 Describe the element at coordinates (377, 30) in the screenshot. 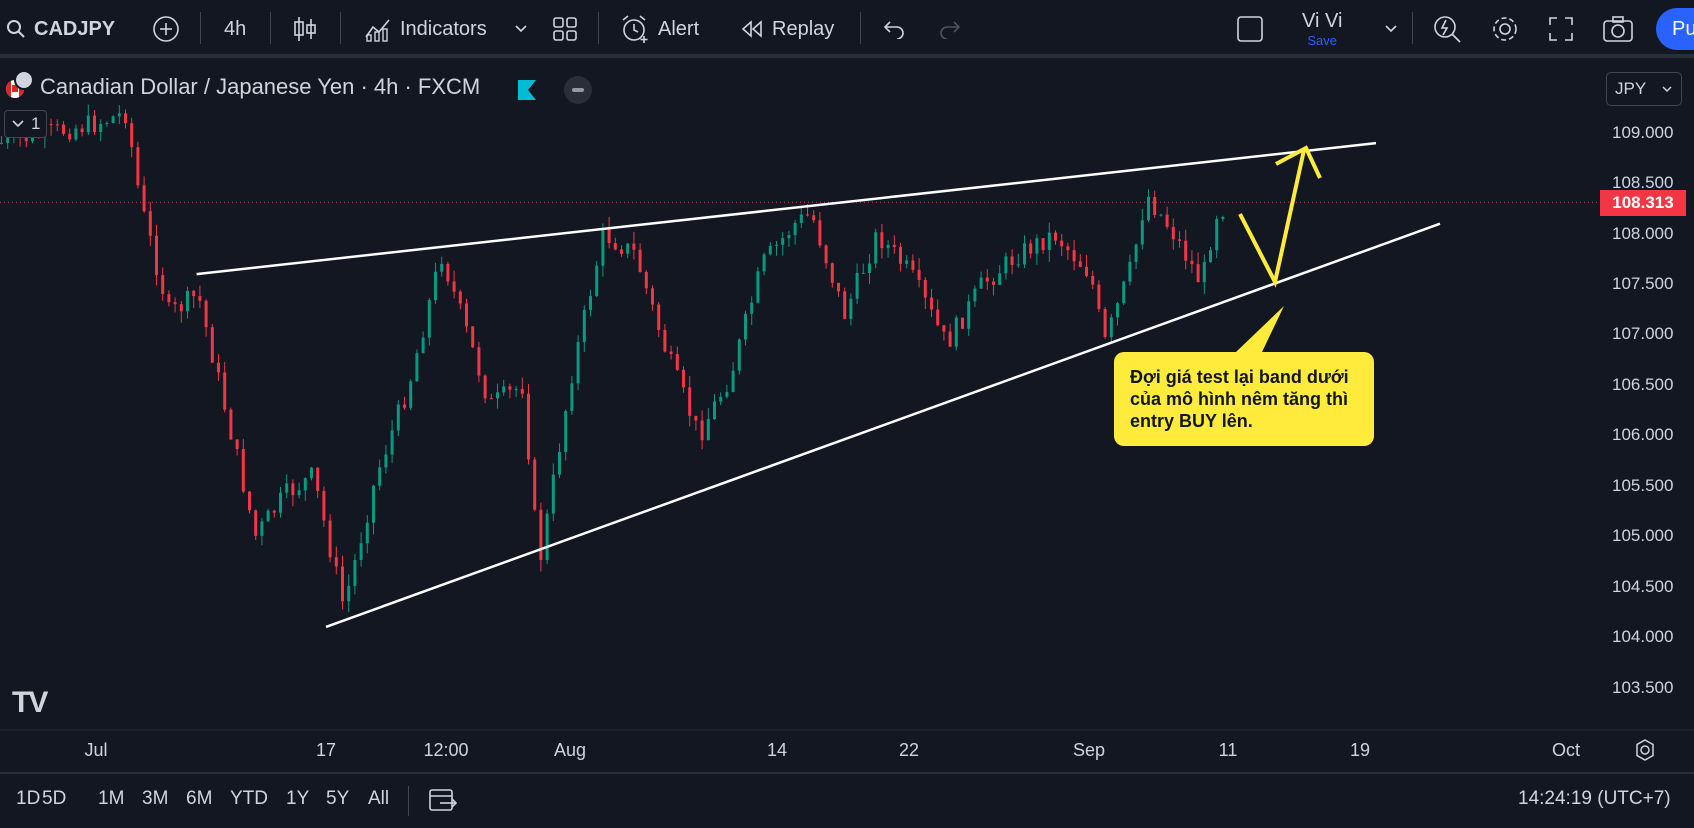

I see `indicators-icon` at that location.